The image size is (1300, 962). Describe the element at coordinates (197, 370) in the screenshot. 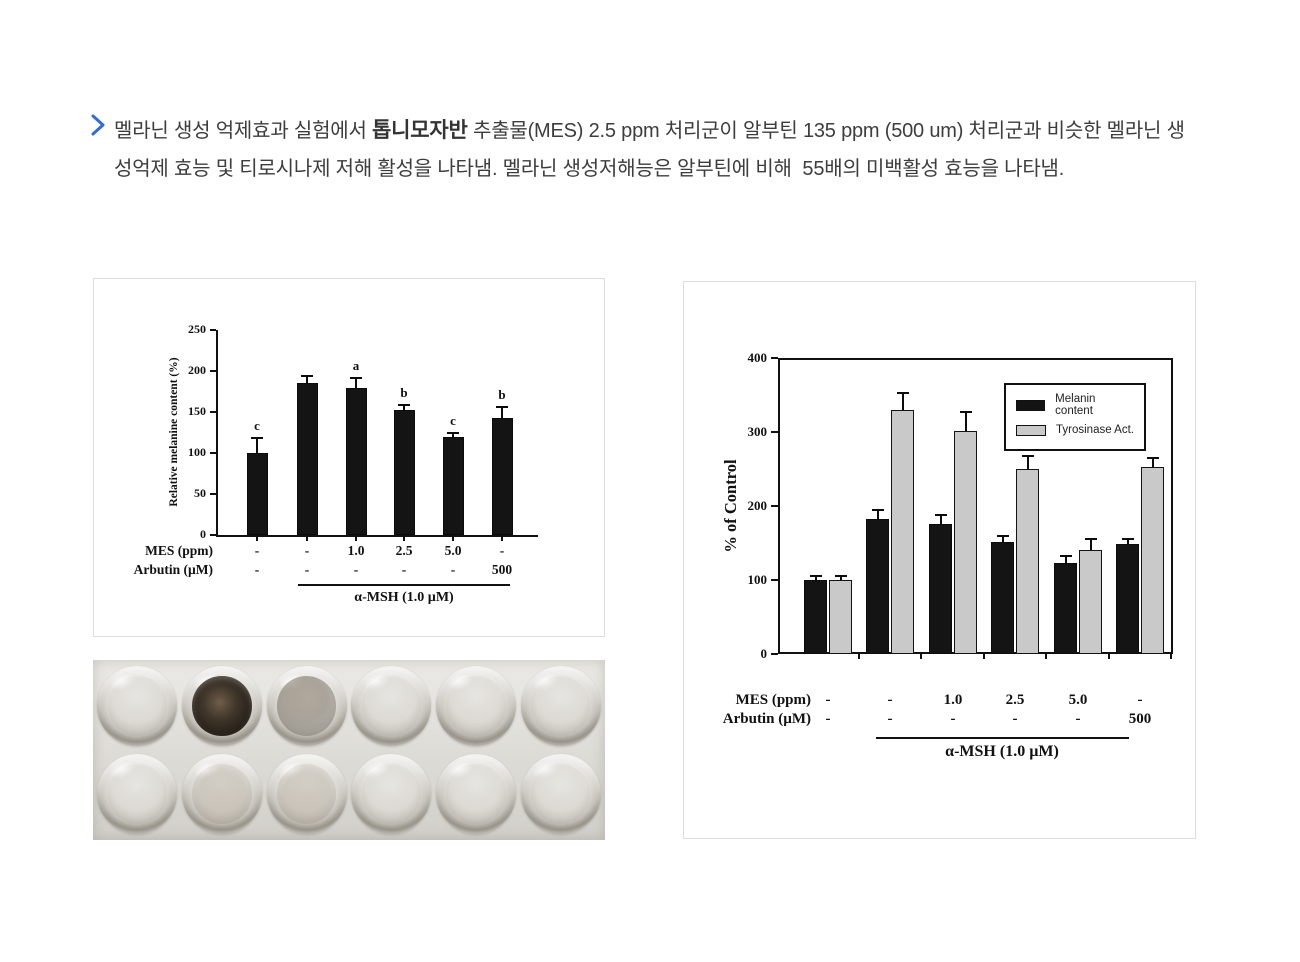

I see `y-tick-label: 200` at that location.